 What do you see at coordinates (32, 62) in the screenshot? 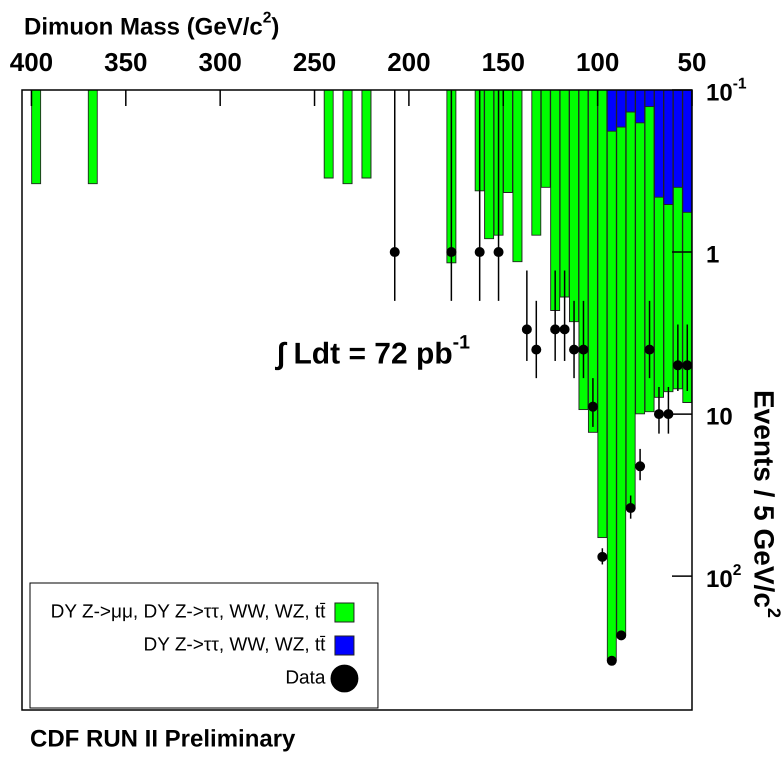
I see `x-tick-label: 400` at bounding box center [32, 62].